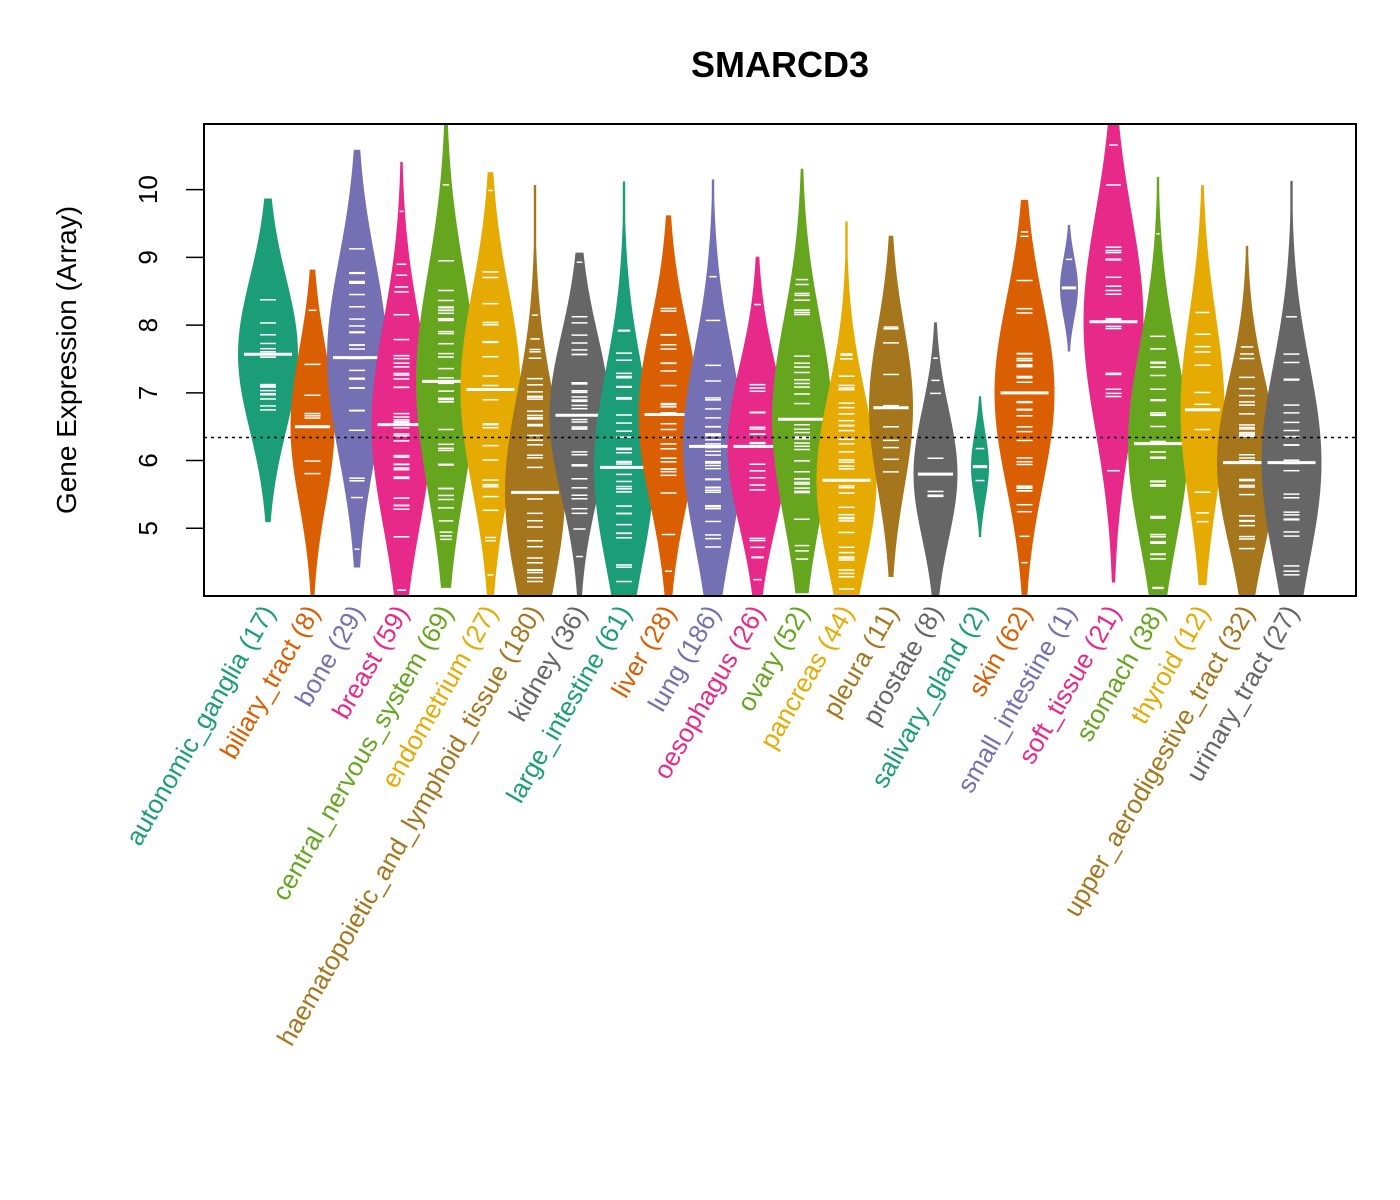 The image size is (1400, 1200). I want to click on violin-urinary_tract, so click(1291, 388).